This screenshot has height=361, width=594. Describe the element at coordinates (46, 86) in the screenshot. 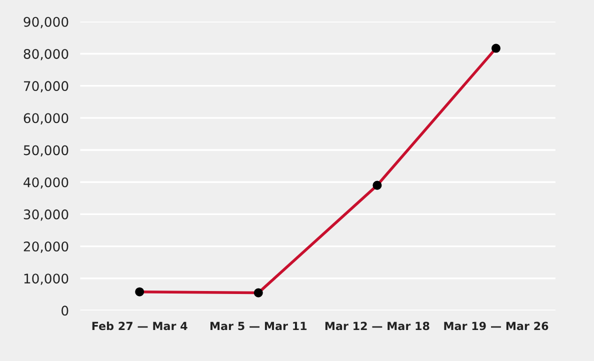

I see `y-tick-label: 70,000` at that location.